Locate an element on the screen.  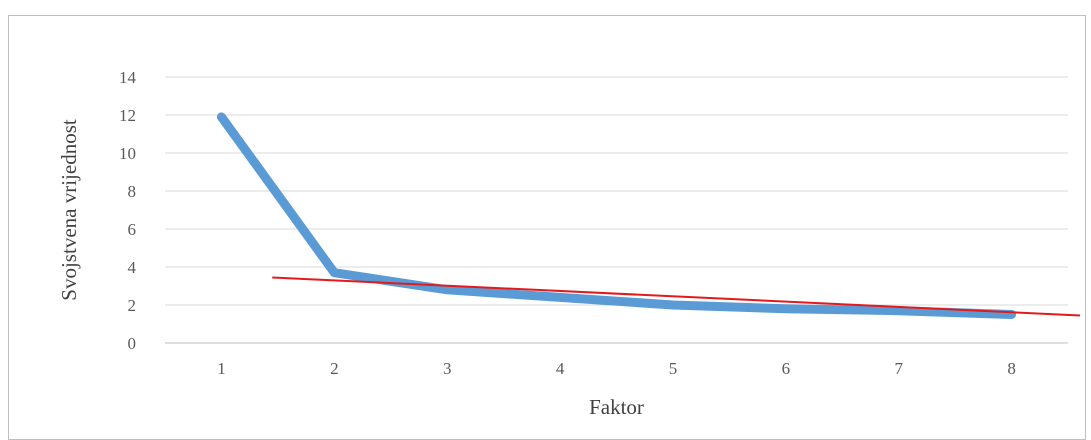
trendline is located at coordinates (676, 296).